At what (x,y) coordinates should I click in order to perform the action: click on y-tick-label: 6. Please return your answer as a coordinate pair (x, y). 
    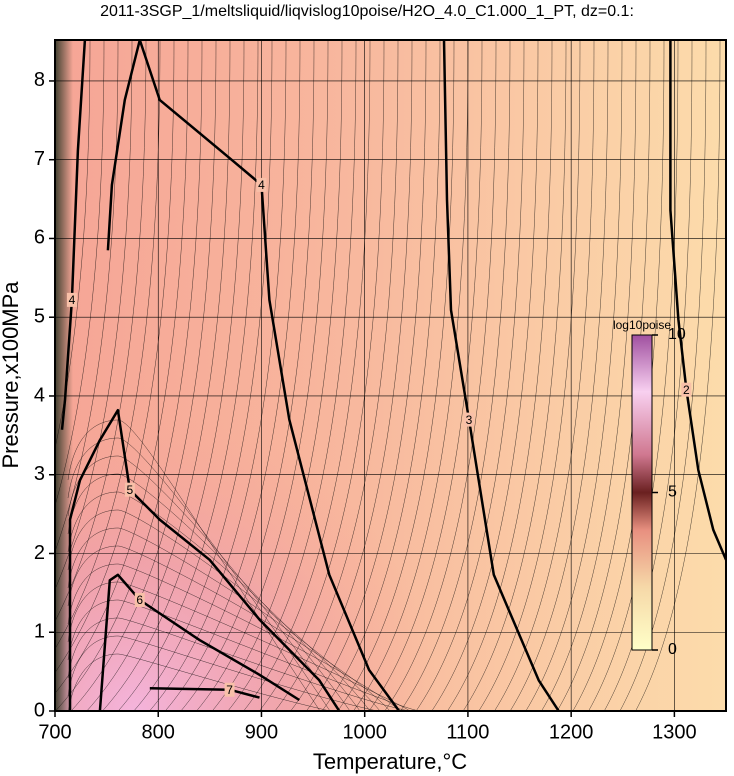
    Looking at the image, I should click on (39, 238).